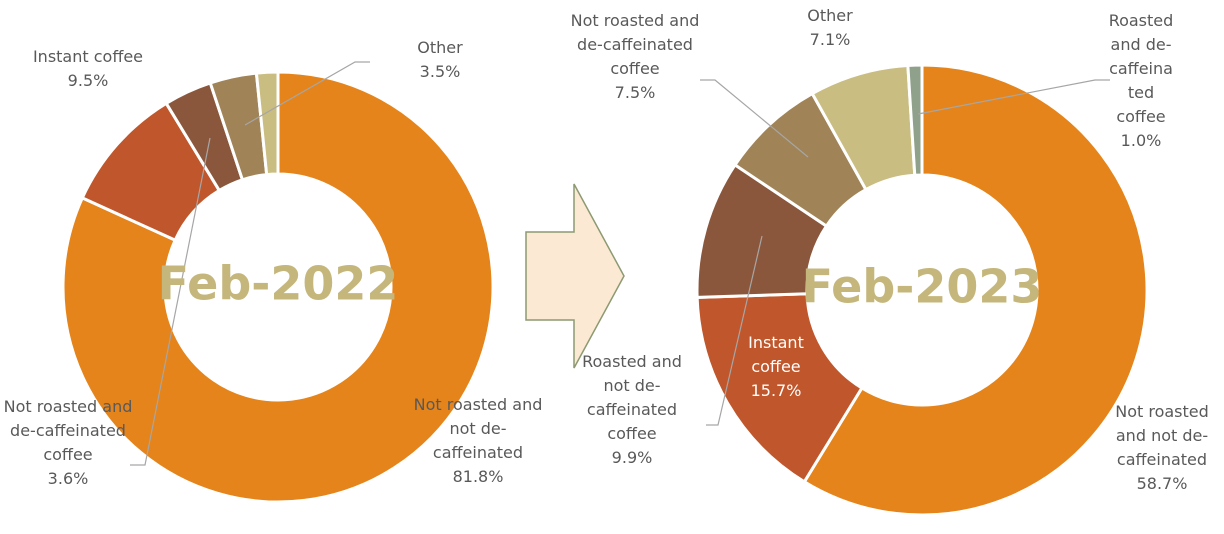 The width and height of the screenshot is (1224, 534). I want to click on arrow, so click(575, 276).